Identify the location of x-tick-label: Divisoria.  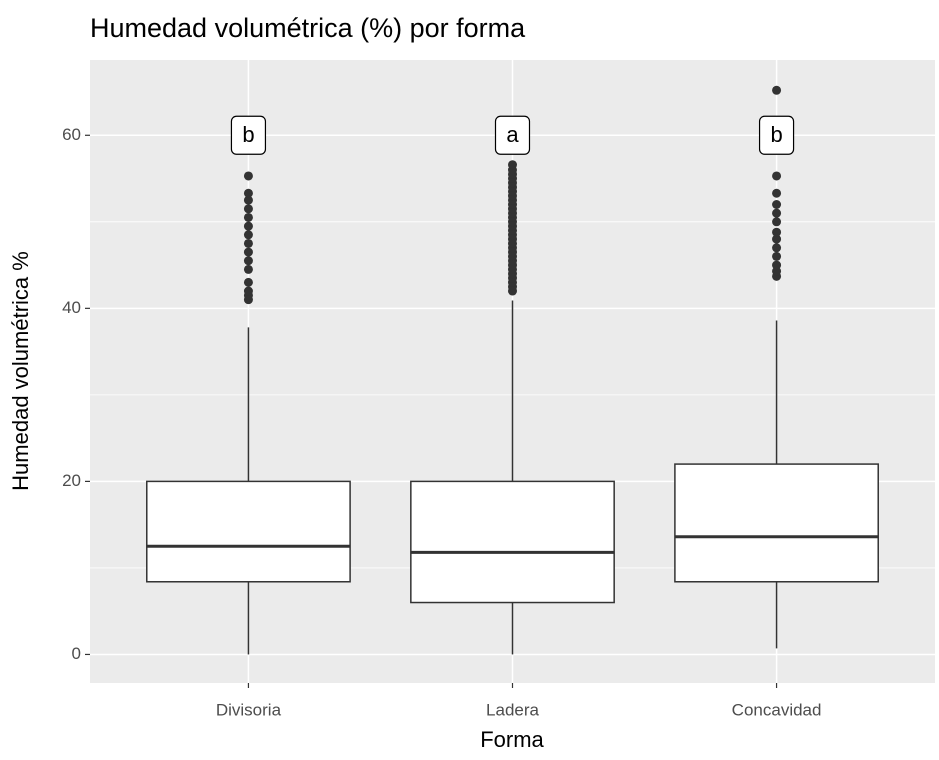
(249, 709).